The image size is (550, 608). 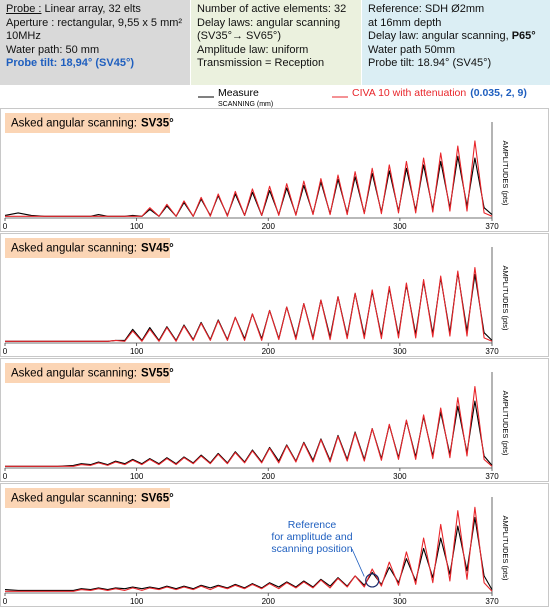 I want to click on panel-title-strong: SV45°, so click(x=157, y=249).